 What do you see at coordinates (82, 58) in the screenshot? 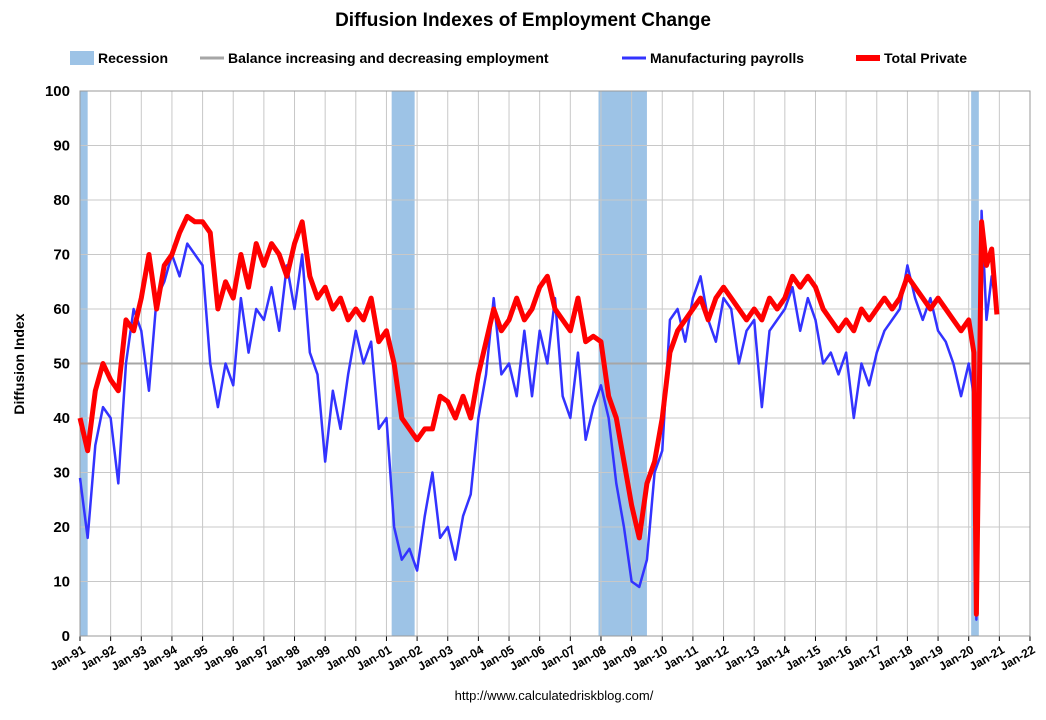
I see `legend-swatch` at bounding box center [82, 58].